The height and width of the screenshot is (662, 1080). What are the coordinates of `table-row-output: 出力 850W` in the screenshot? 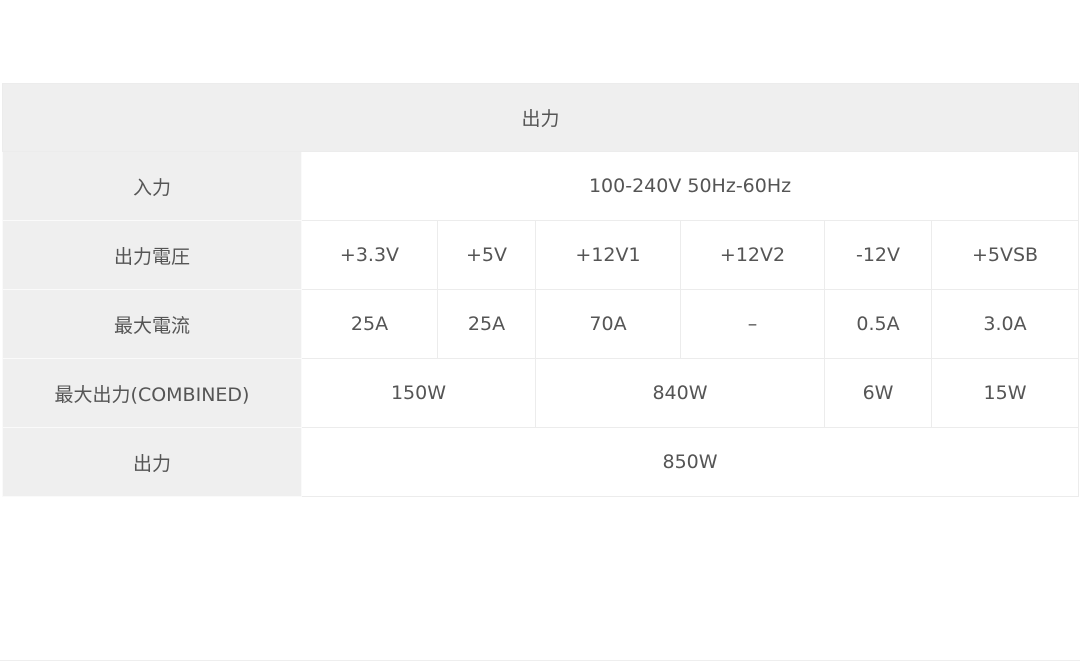 It's located at (541, 462).